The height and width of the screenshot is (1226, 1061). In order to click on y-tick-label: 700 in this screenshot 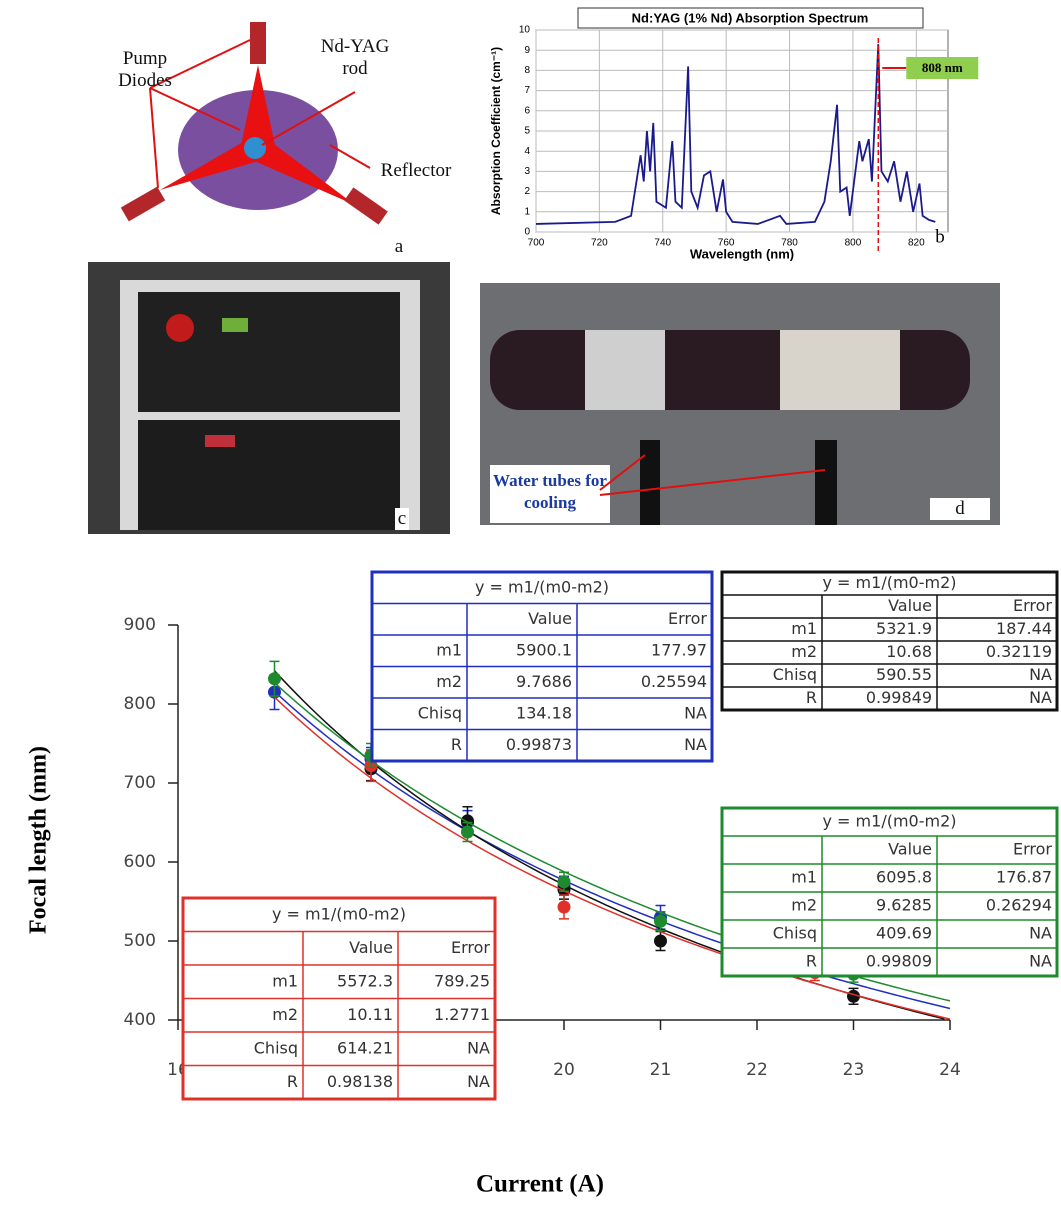, I will do `click(140, 783)`.